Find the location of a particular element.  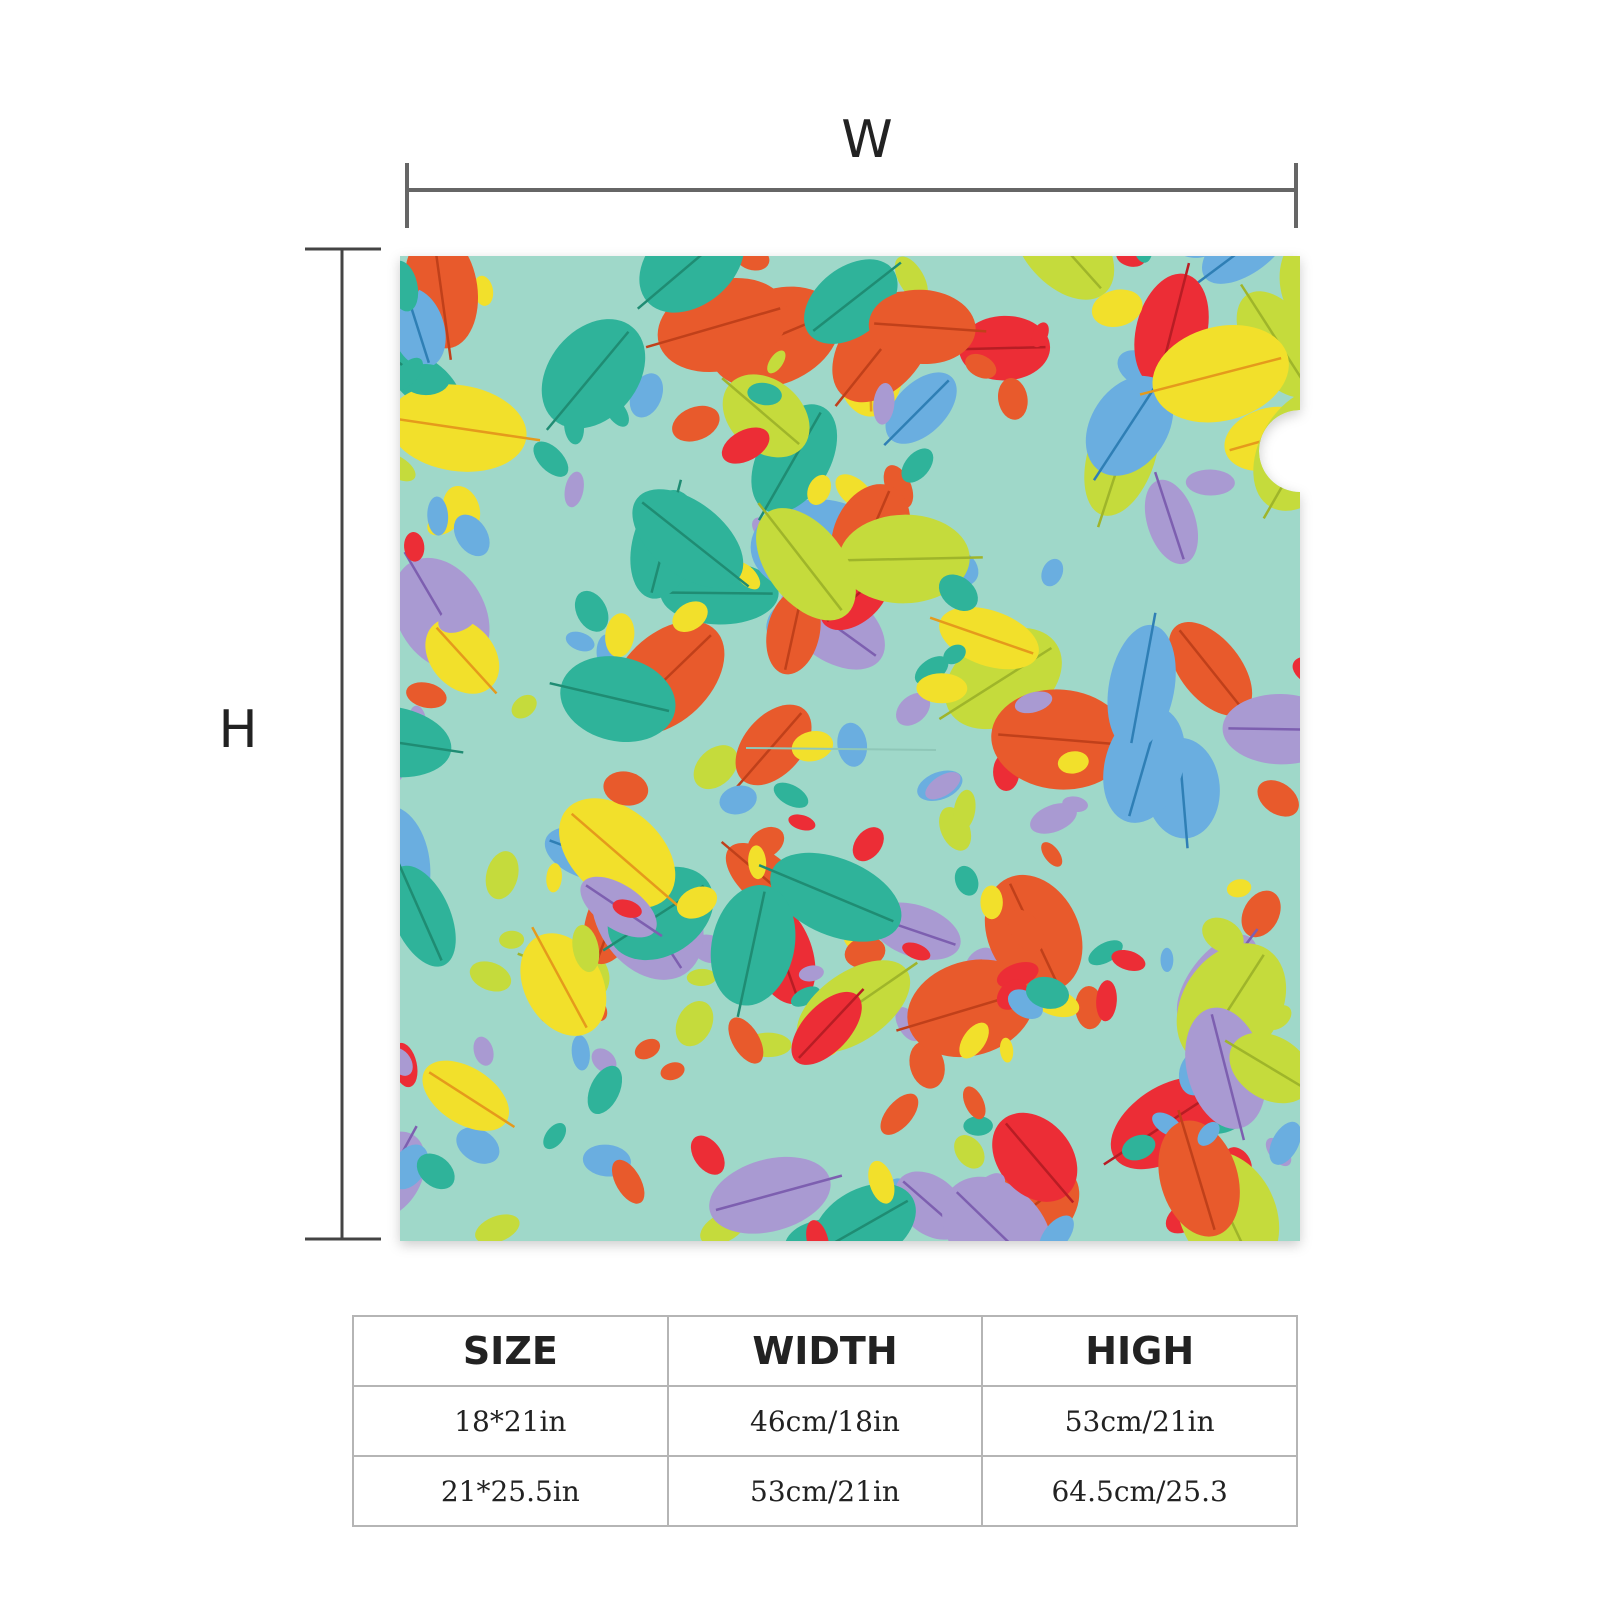

row: 18*21in 46cm/18in 53cm/21in is located at coordinates (825, 1421).